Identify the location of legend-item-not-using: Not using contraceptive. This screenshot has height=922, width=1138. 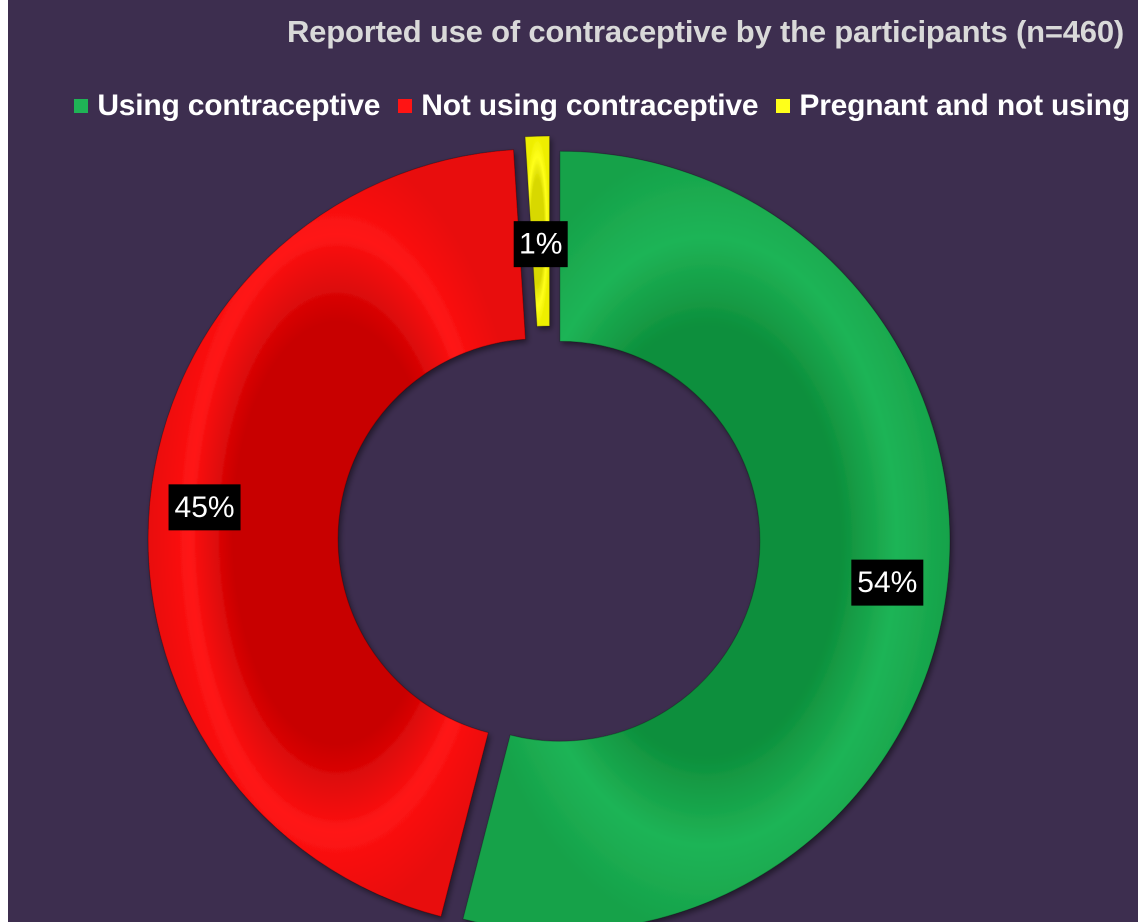
(578, 106).